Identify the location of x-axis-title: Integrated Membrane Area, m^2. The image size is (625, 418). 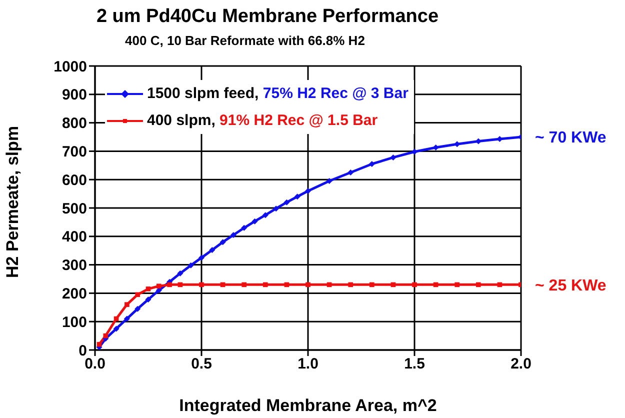
(308, 406).